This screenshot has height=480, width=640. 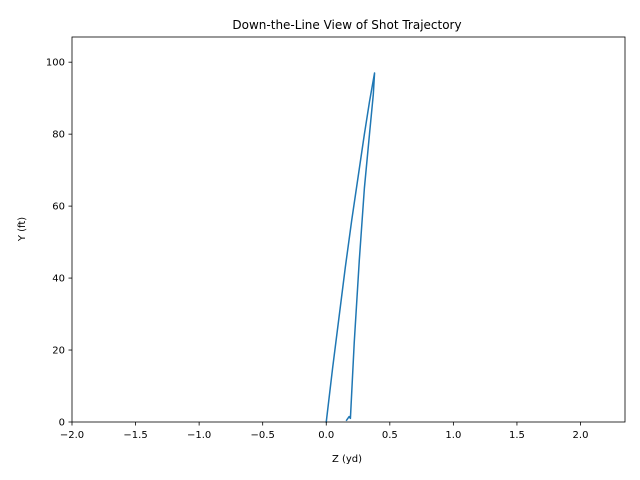 What do you see at coordinates (390, 435) in the screenshot?
I see `x-tick-label: 0.5` at bounding box center [390, 435].